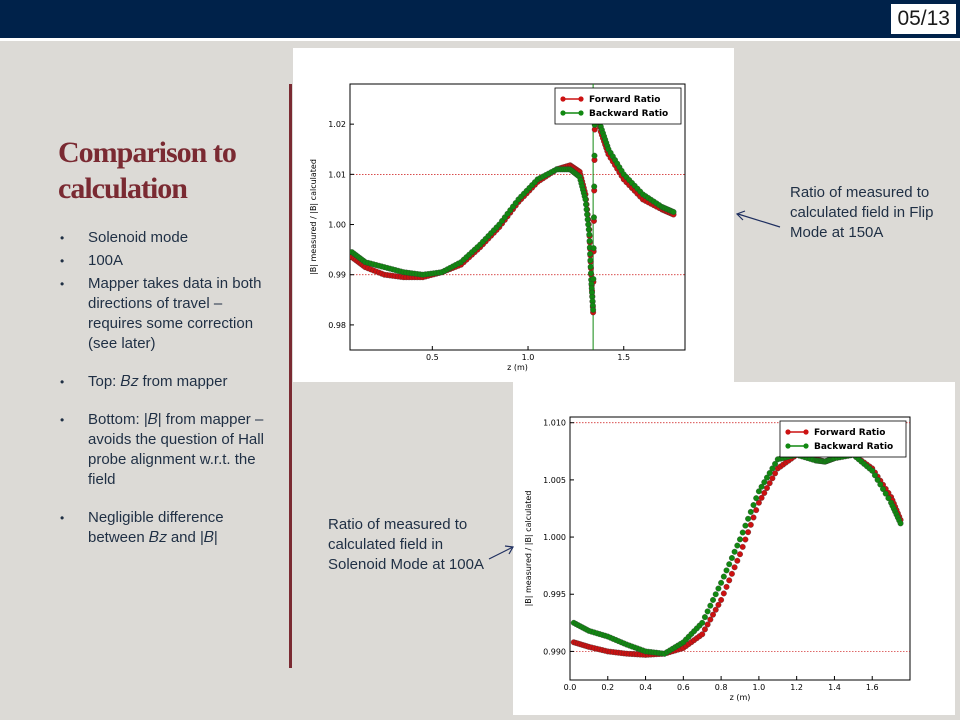 Image resolution: width=960 pixels, height=720 pixels. Describe the element at coordinates (528, 357) in the screenshot. I see `x-tick-label: 1.0` at that location.